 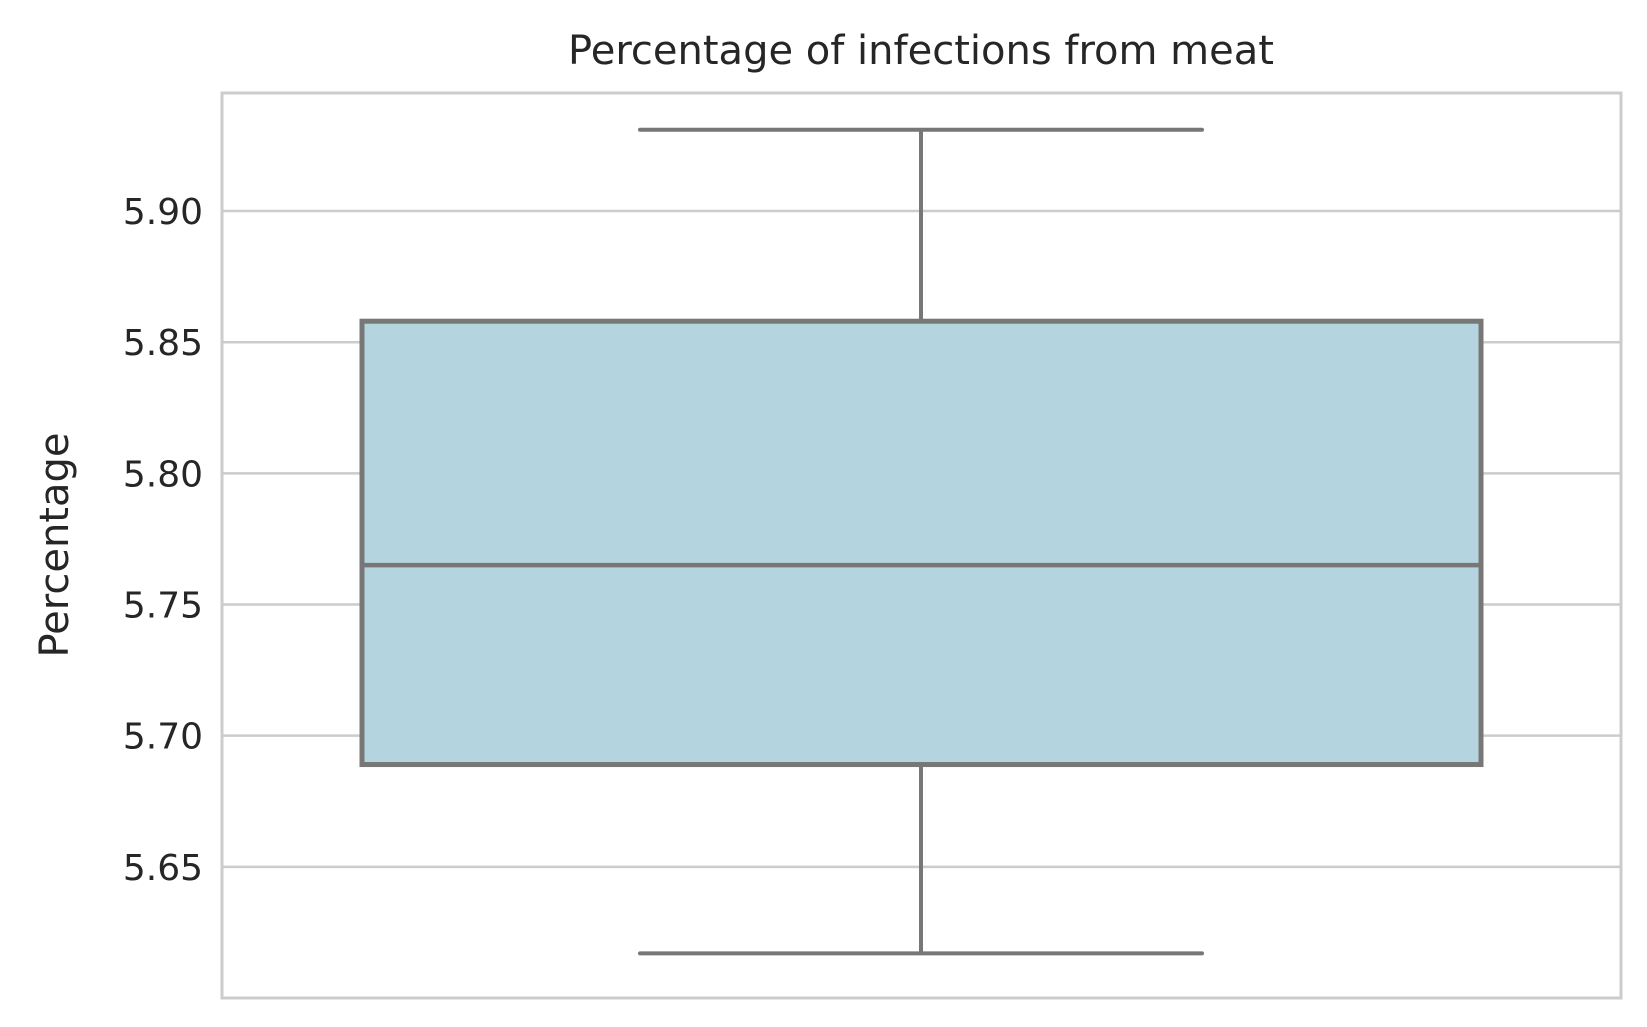 I want to click on y-tick-label: 5.70, so click(x=163, y=737).